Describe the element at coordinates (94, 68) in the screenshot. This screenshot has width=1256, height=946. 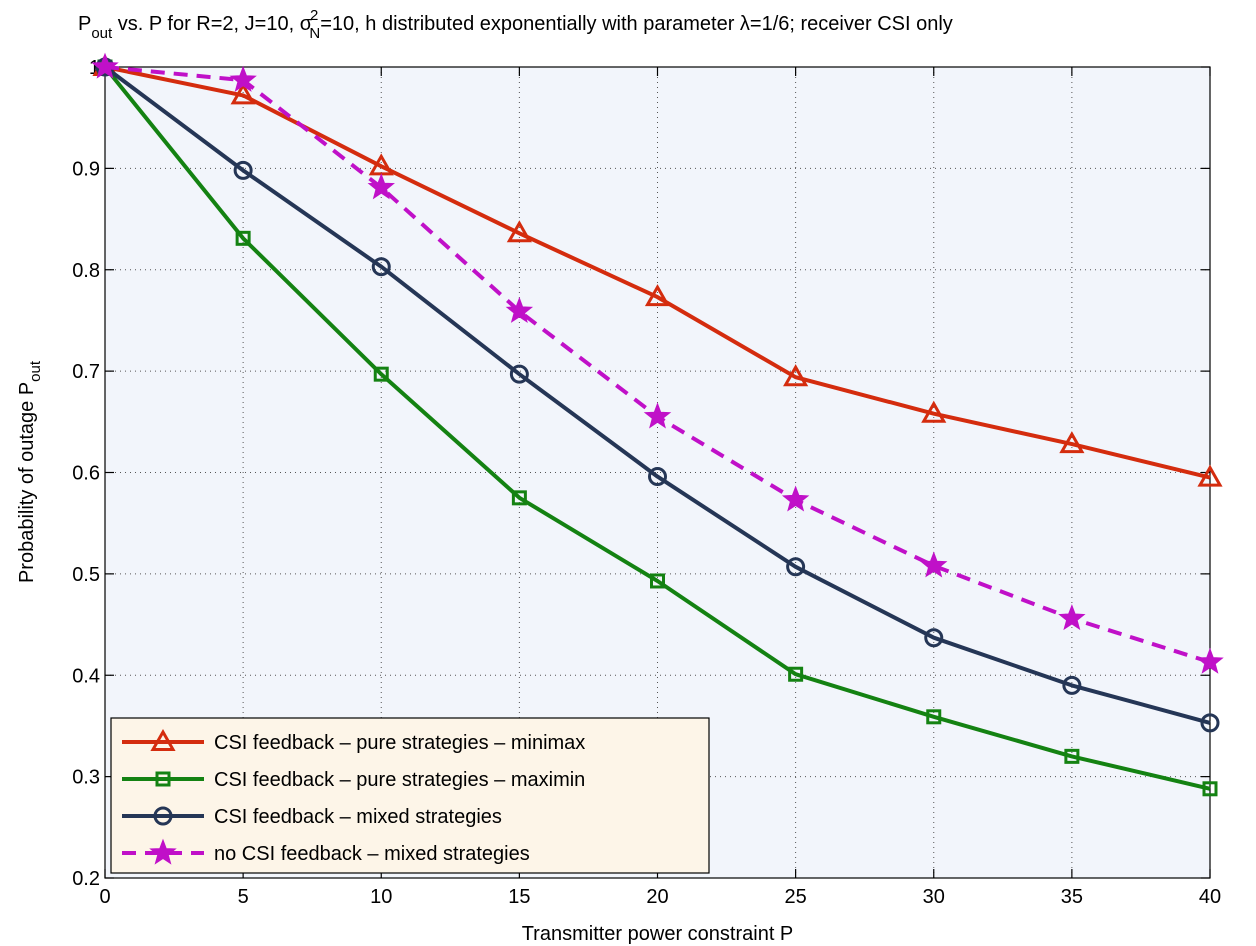
I see `y-tick-label: 1` at that location.